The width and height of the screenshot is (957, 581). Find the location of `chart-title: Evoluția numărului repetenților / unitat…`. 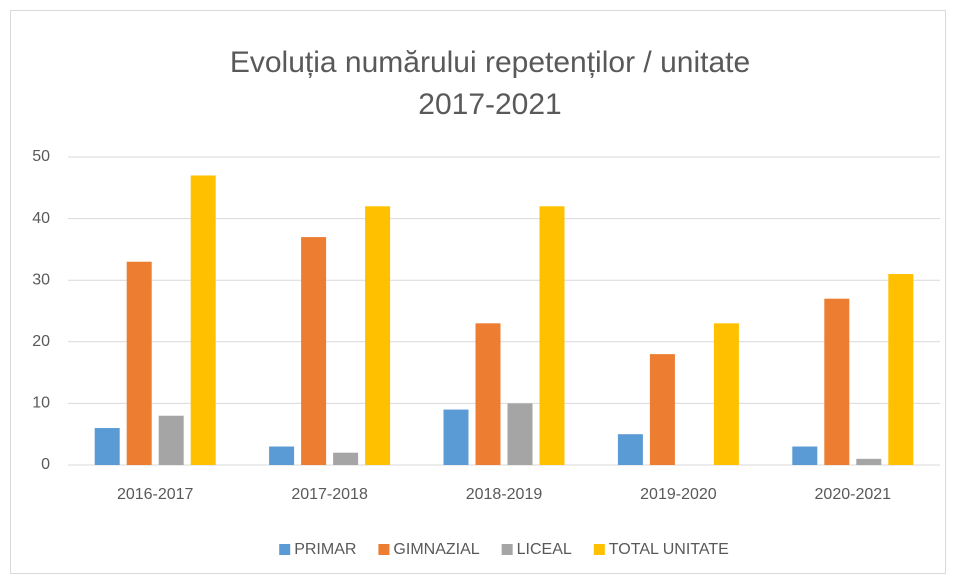

chart-title: Evoluția numărului repetenților / unitat… is located at coordinates (490, 62).